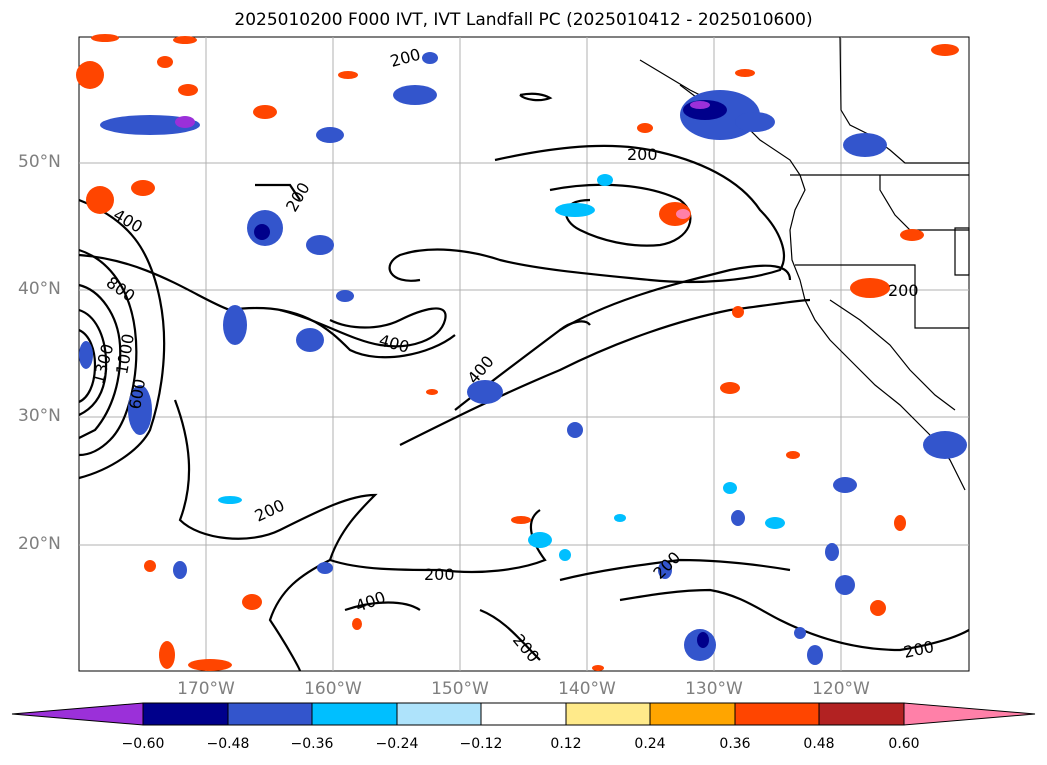  I want to click on lon-label-140w: 140°W, so click(587, 689).